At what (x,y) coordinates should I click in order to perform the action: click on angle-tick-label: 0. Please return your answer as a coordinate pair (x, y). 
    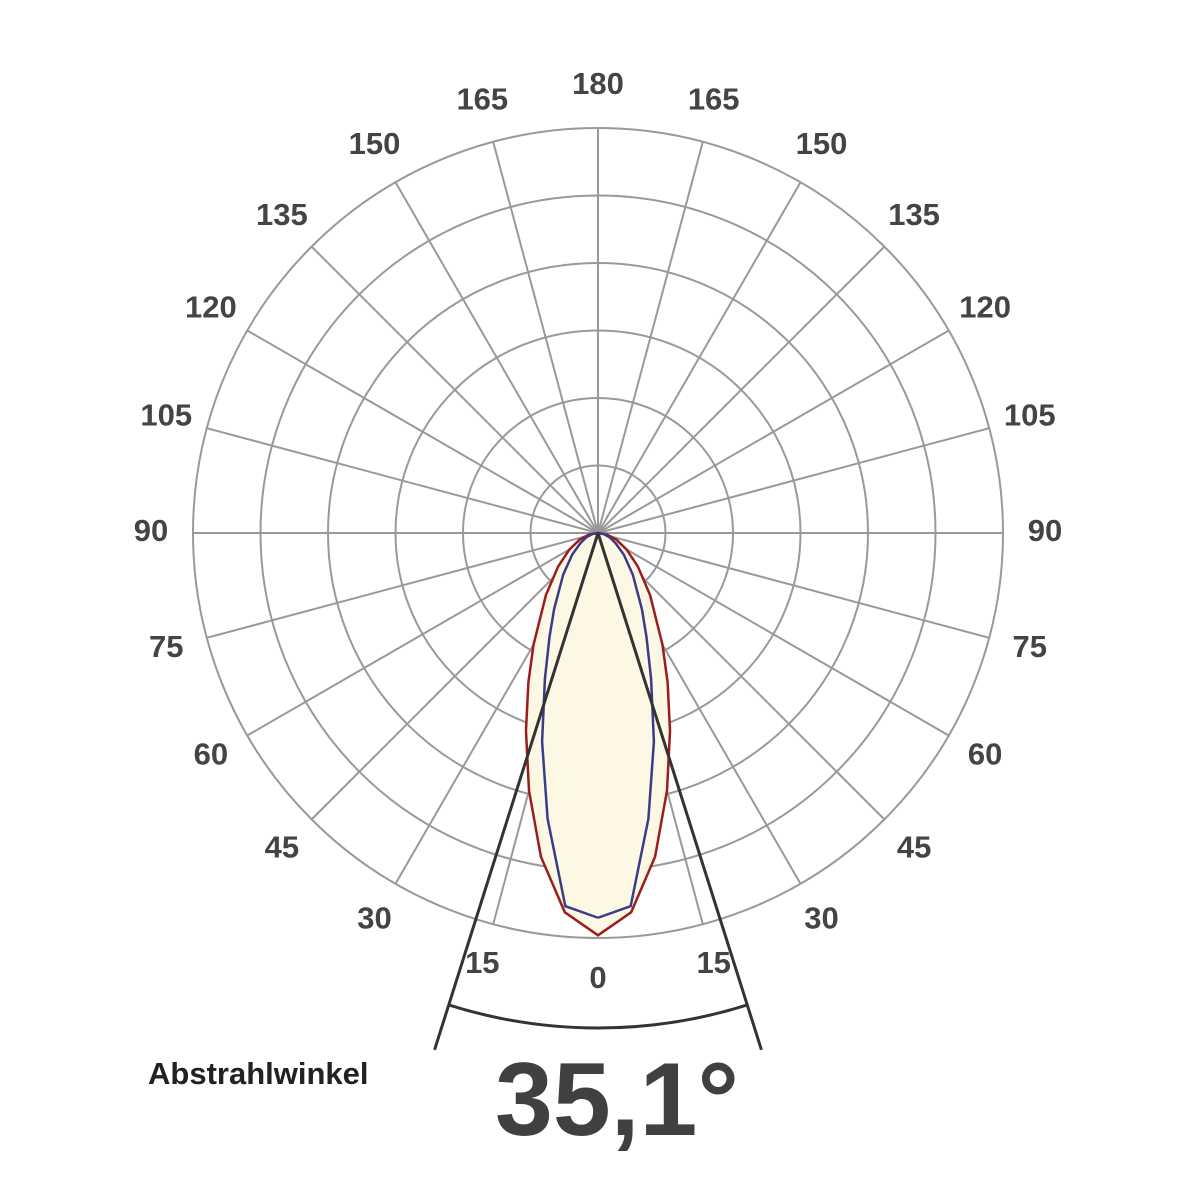
    Looking at the image, I should click on (597, 977).